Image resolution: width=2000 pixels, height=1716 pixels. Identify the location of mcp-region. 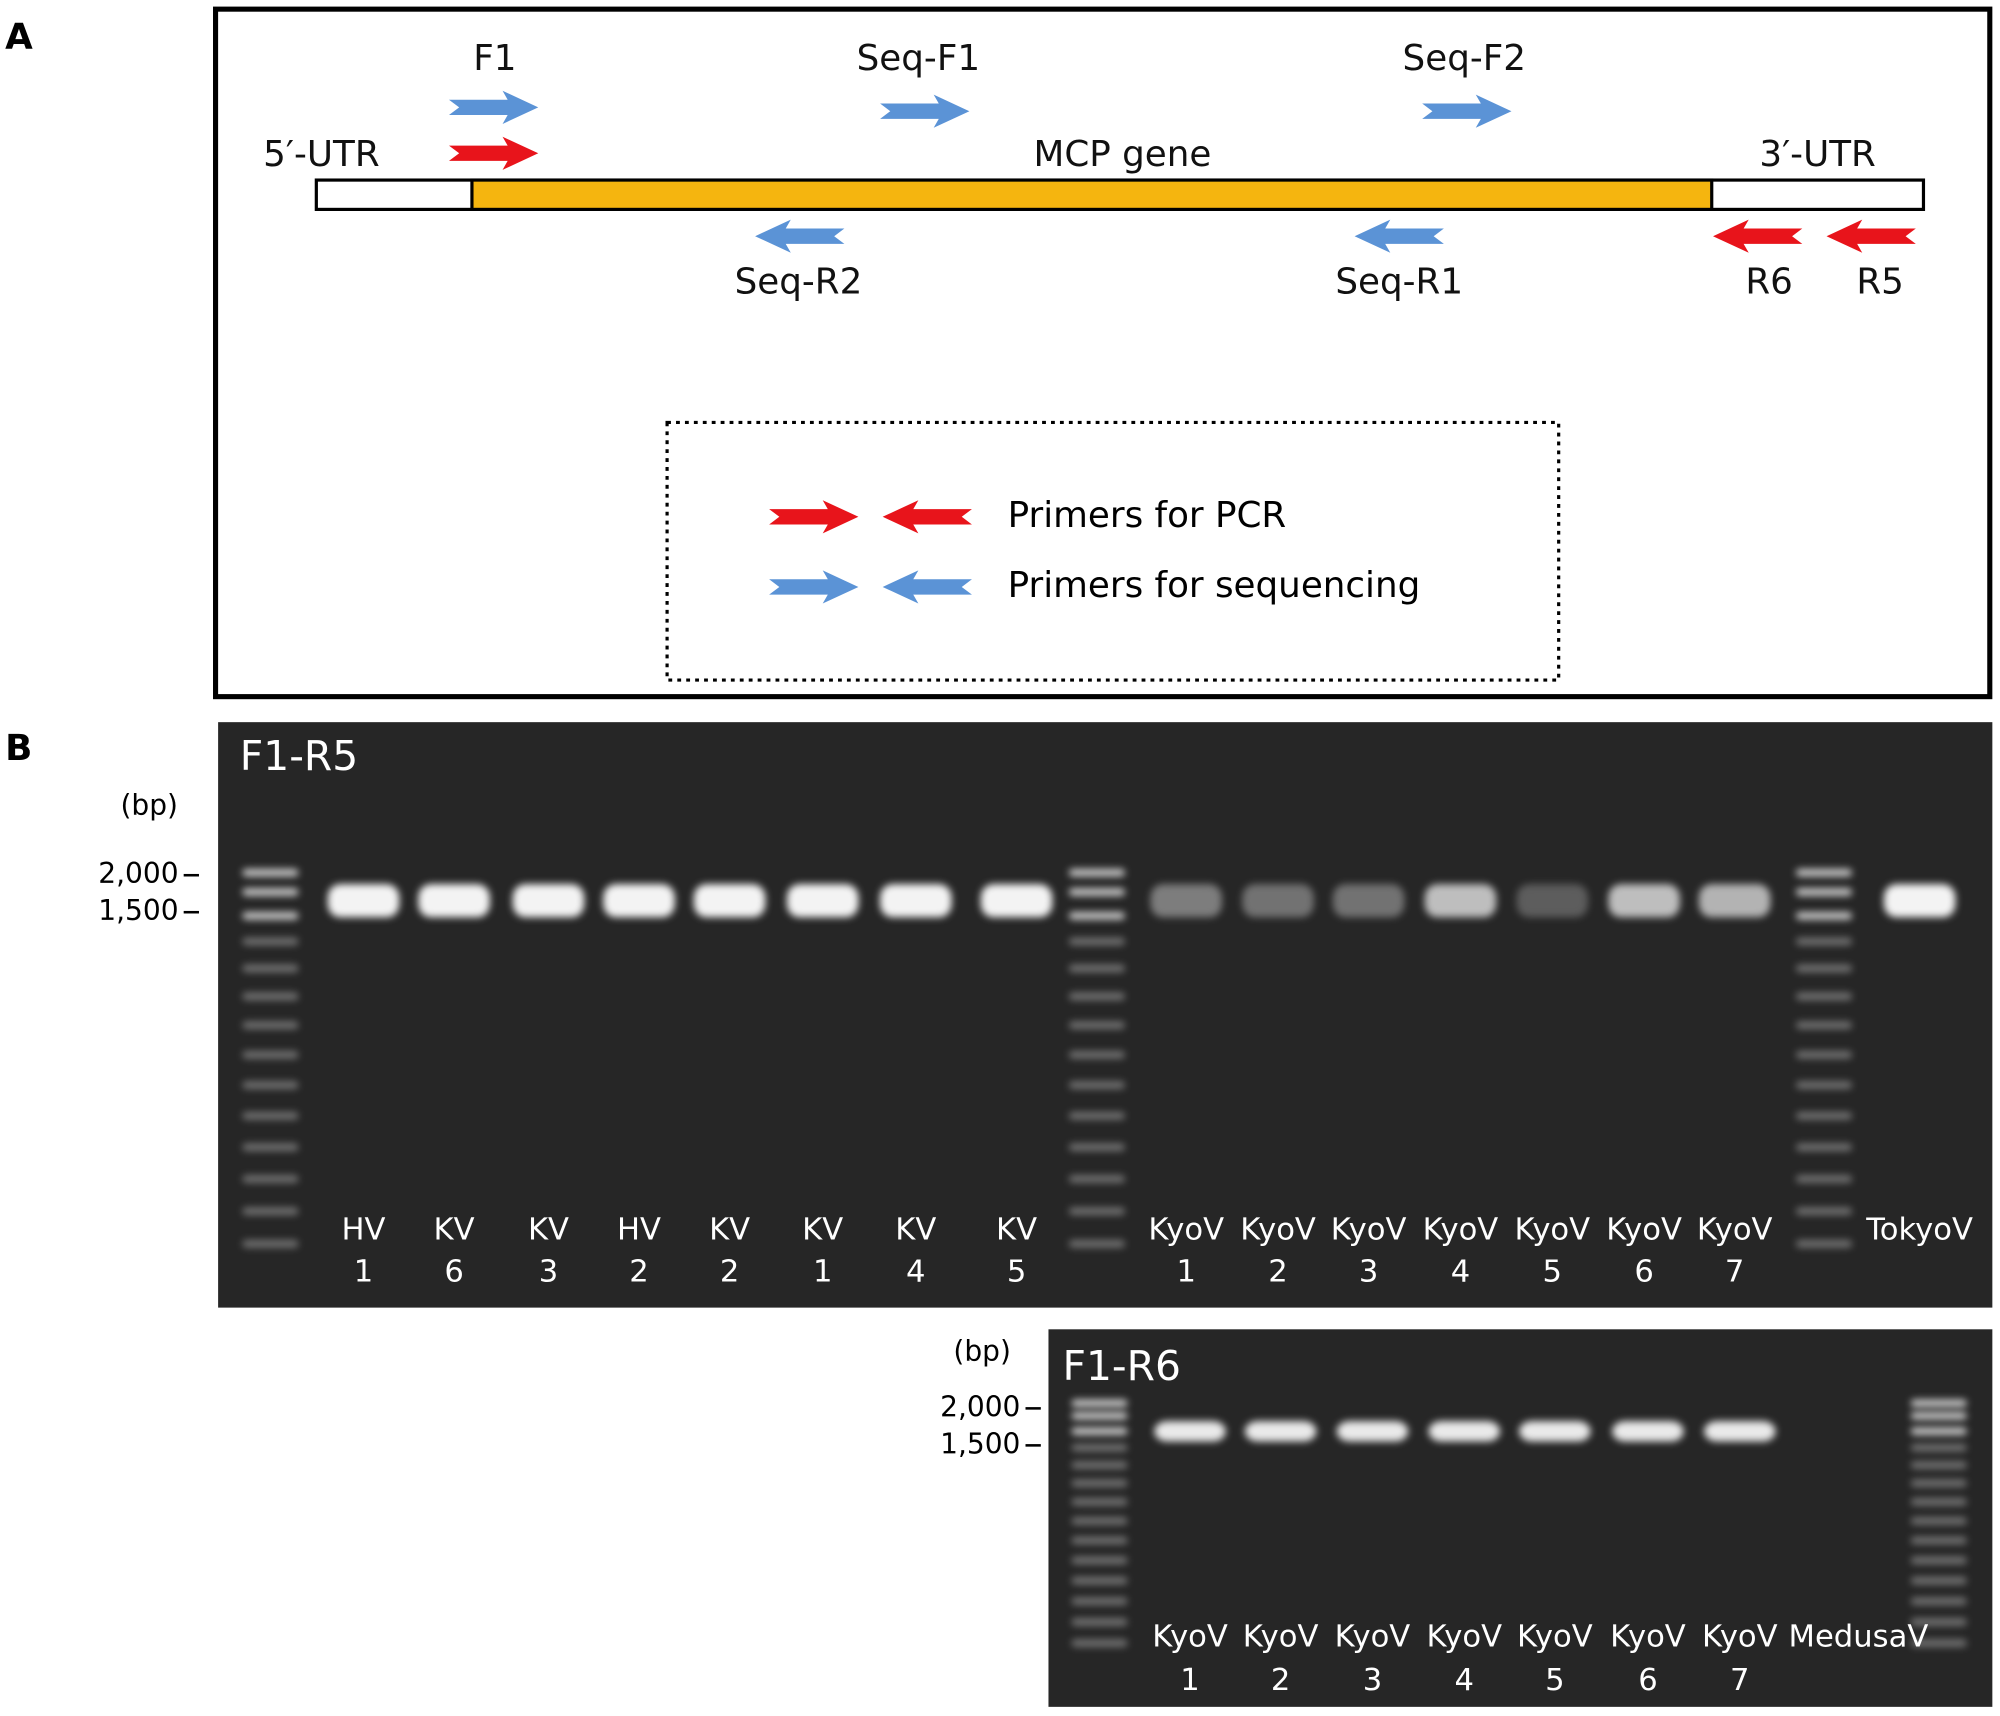
(1092, 194).